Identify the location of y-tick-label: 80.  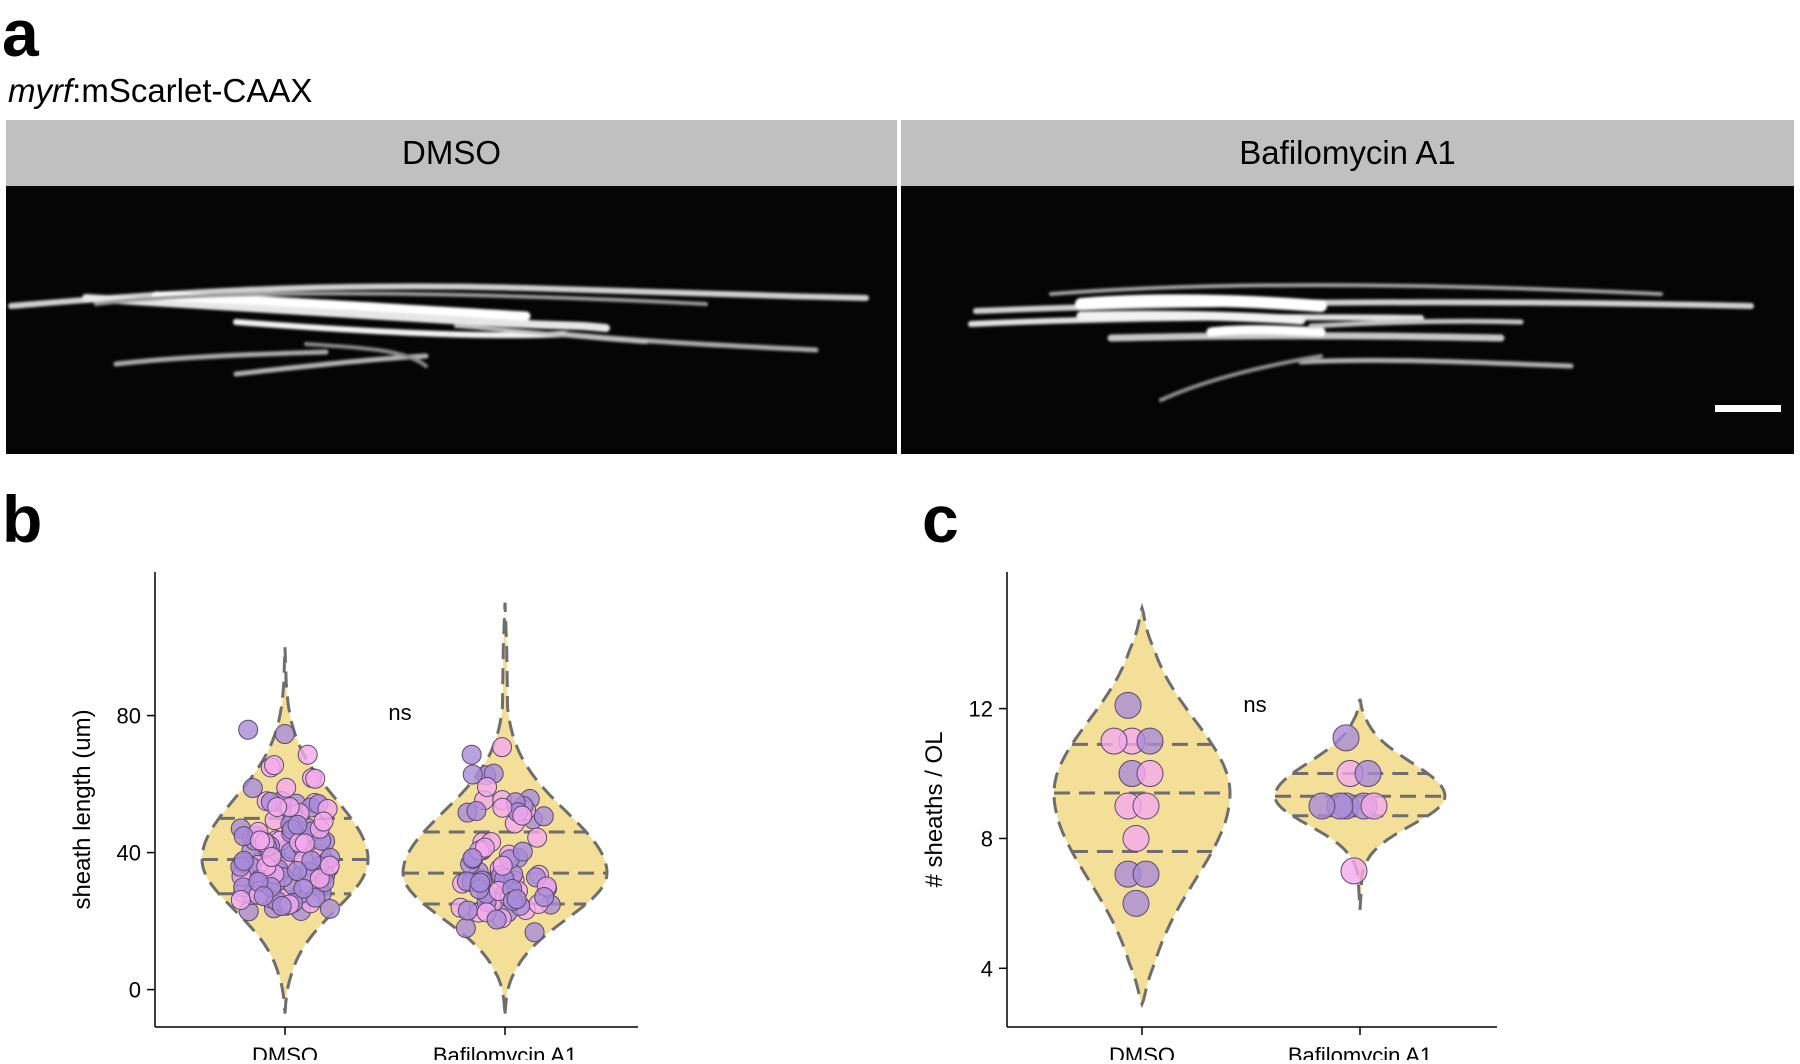
(129, 716).